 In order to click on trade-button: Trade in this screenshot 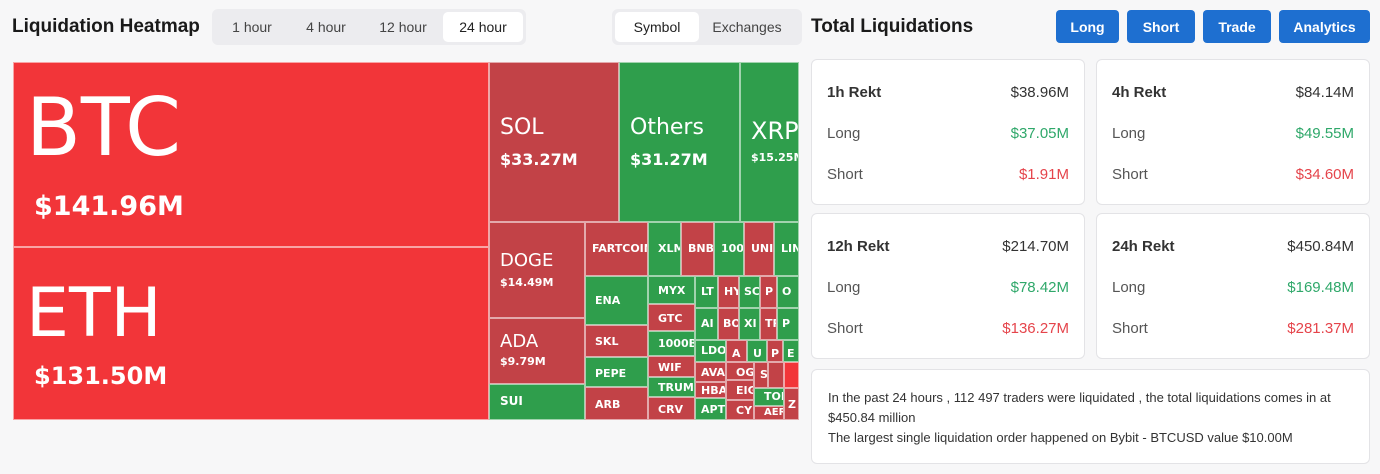, I will do `click(1237, 26)`.